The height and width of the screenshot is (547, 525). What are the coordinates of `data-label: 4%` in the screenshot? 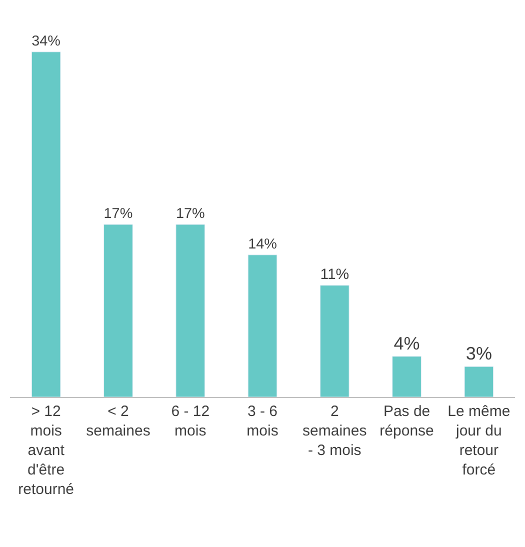 It's located at (407, 343).